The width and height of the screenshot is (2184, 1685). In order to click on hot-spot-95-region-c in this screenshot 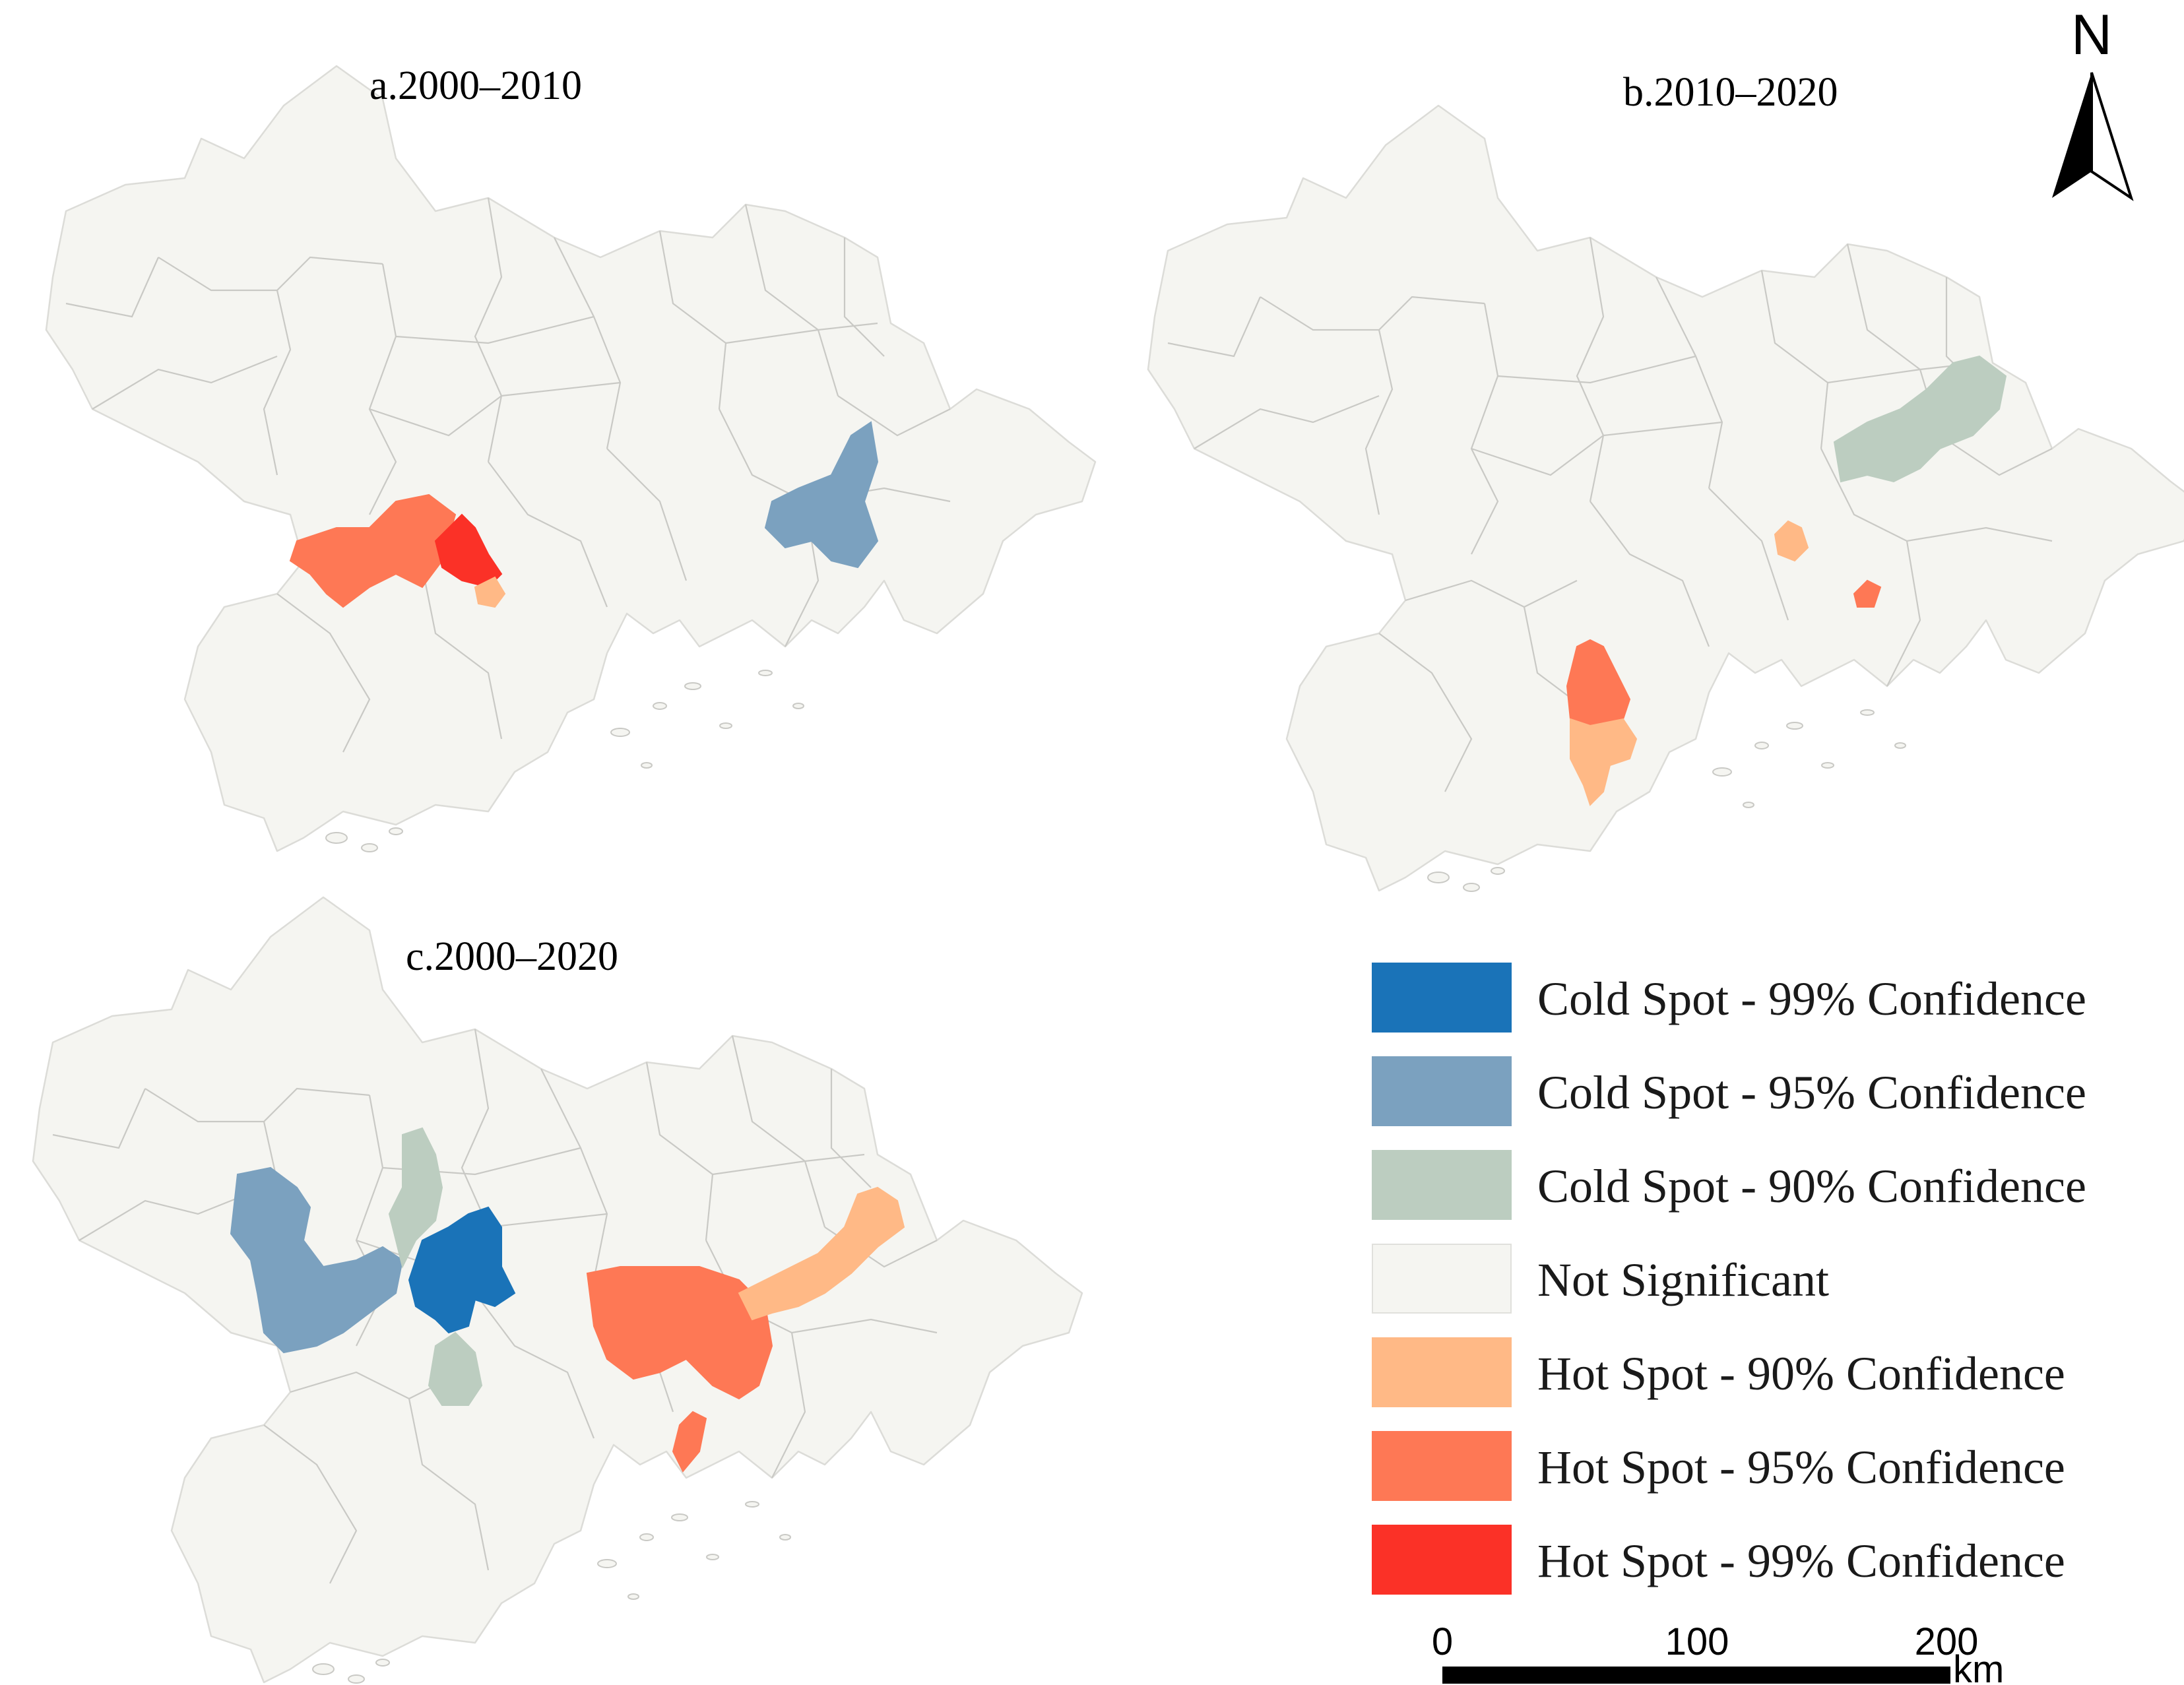, I will do `click(679, 1333)`.